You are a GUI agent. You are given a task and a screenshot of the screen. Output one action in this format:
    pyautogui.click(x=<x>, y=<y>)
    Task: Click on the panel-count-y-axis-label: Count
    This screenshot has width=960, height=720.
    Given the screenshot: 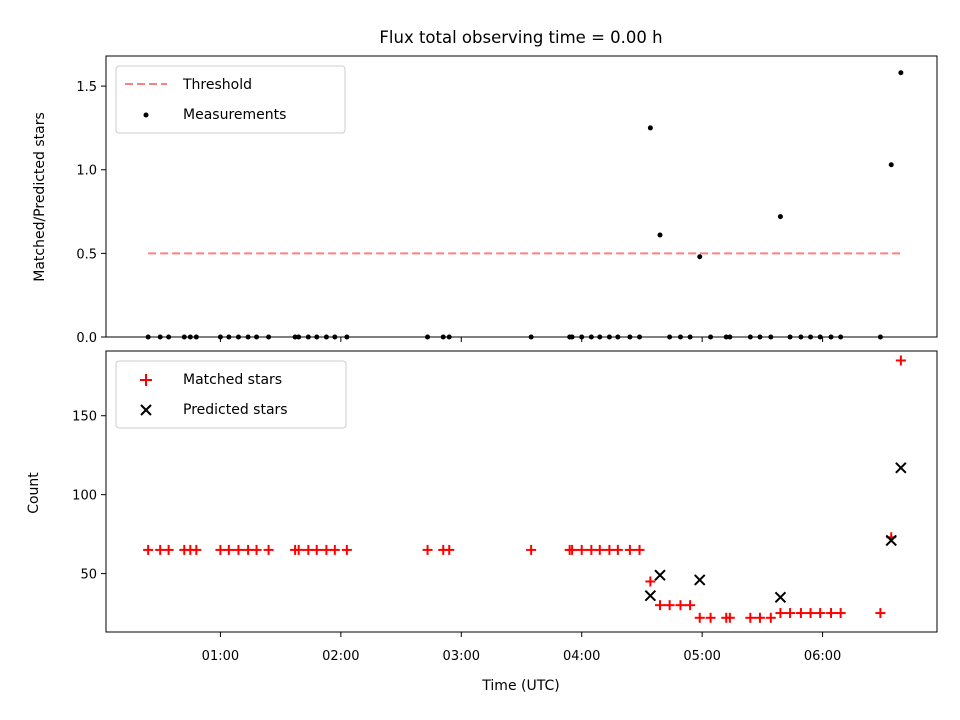 What is the action you would take?
    pyautogui.click(x=34, y=493)
    